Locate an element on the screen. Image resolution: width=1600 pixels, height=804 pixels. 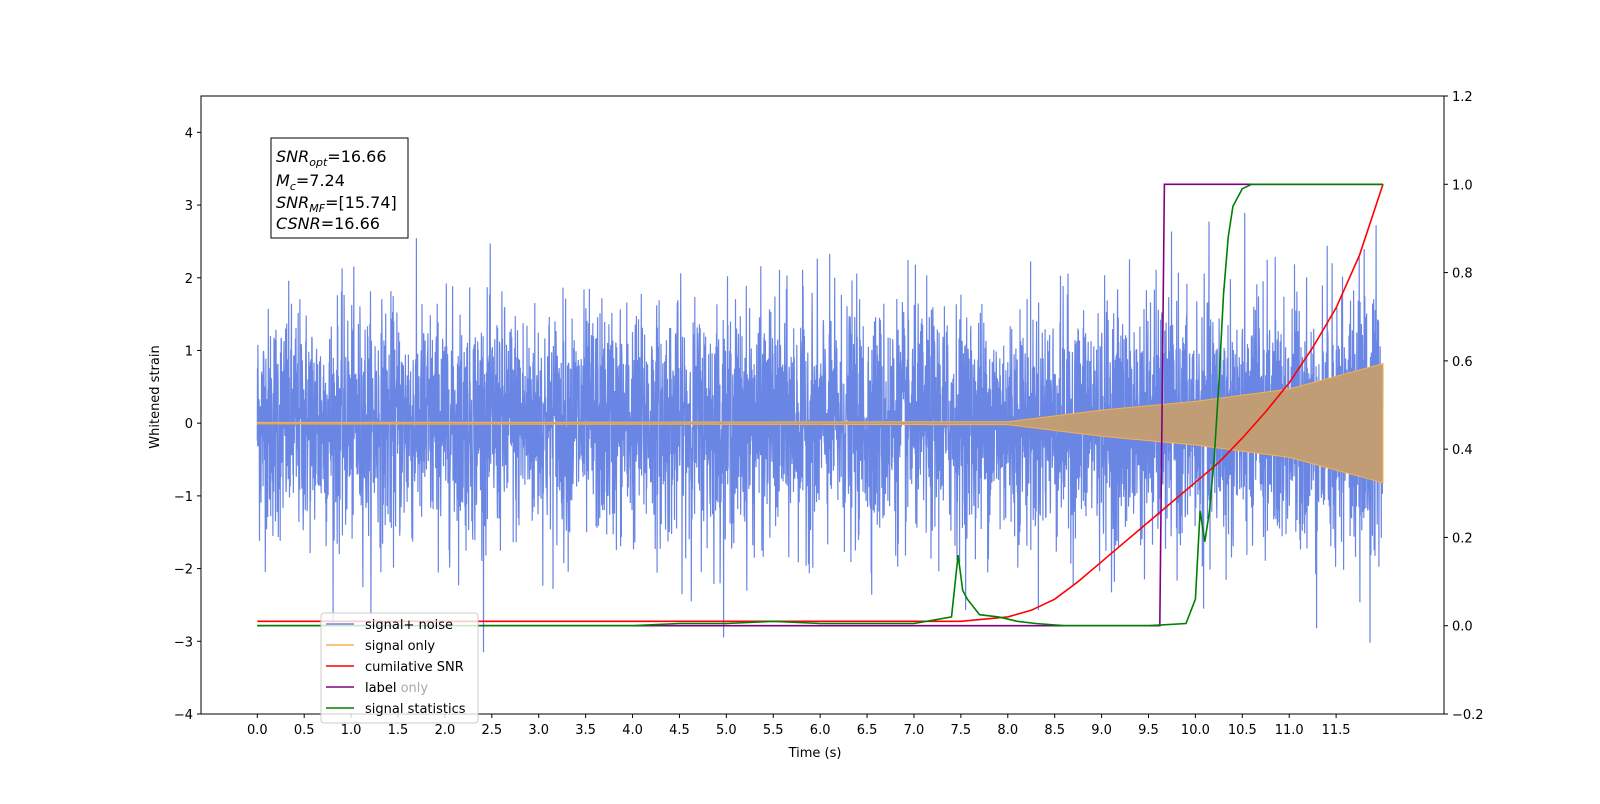
y-tick-label: −3 is located at coordinates (183, 642).